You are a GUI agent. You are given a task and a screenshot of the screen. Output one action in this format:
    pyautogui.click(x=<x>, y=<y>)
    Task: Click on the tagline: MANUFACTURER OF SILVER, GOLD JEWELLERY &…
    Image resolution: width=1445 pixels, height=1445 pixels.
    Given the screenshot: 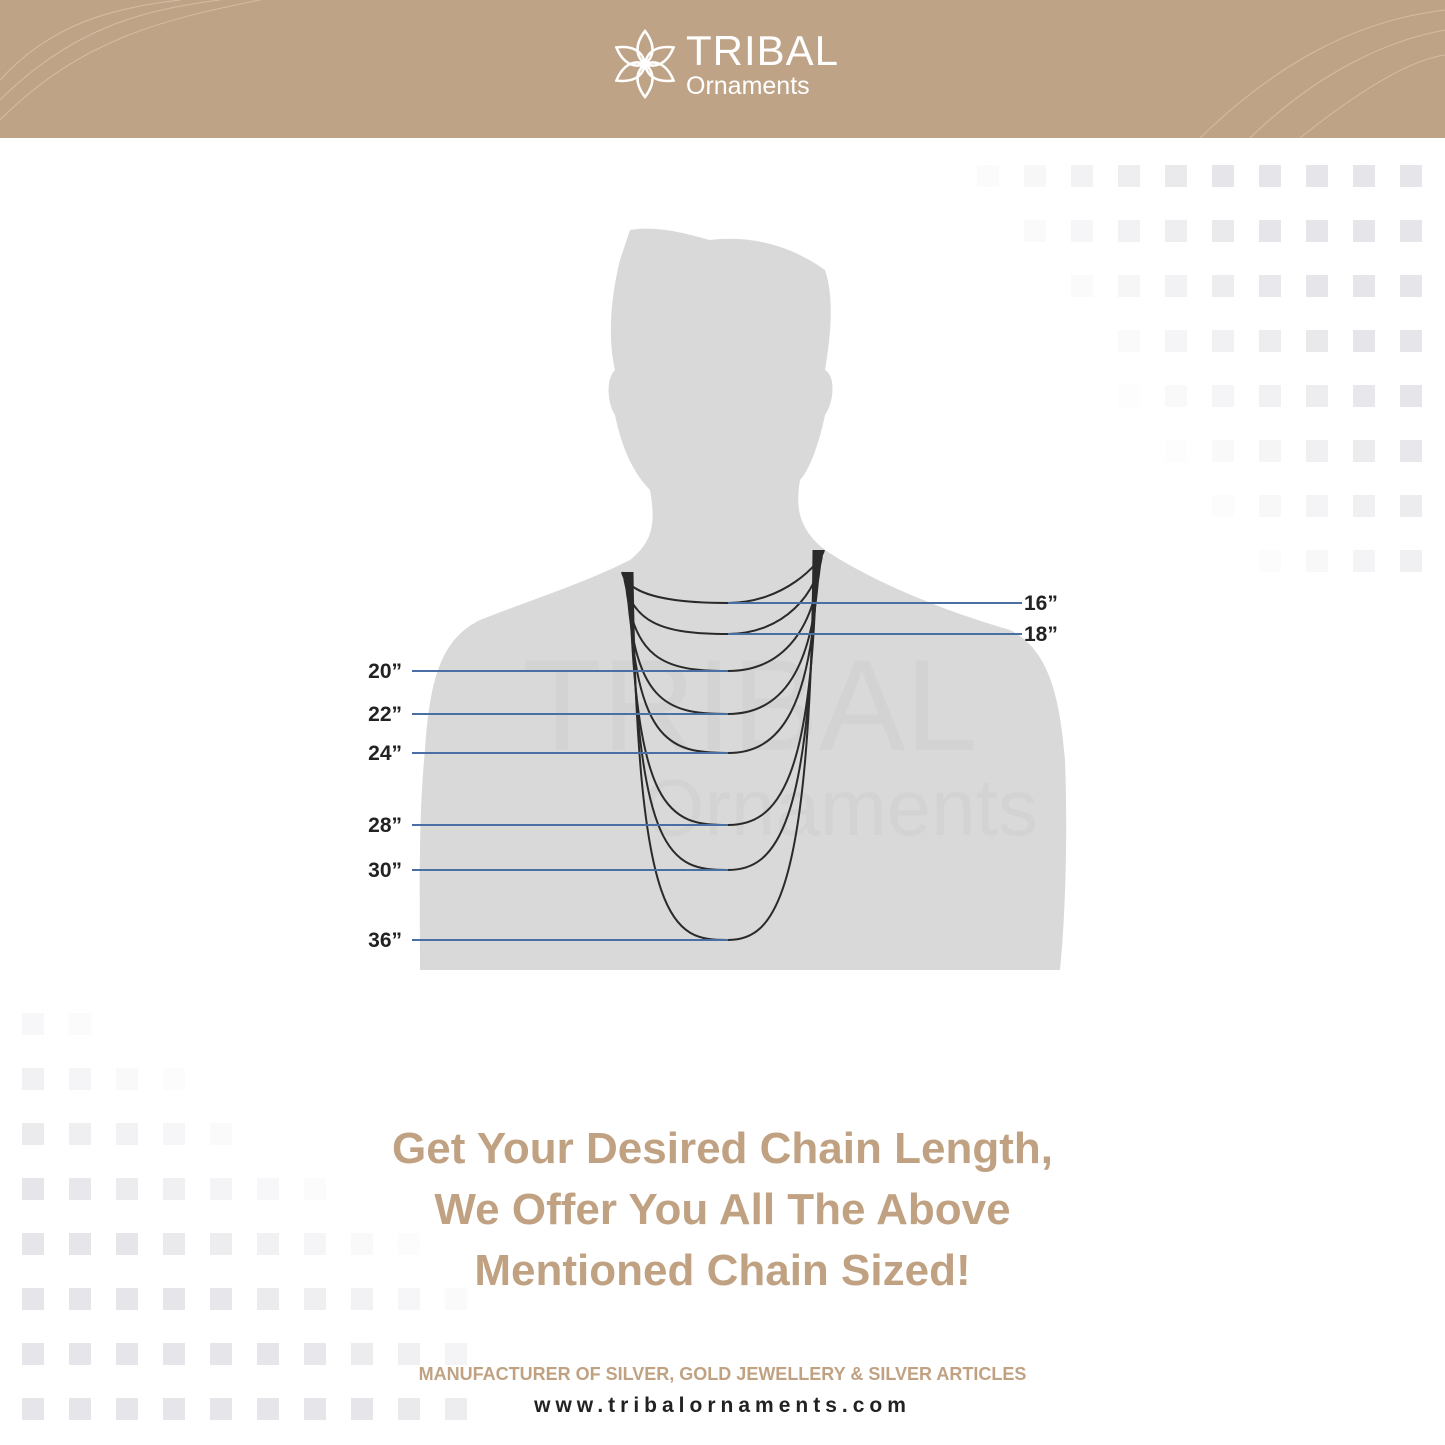 What is the action you would take?
    pyautogui.click(x=722, y=1374)
    